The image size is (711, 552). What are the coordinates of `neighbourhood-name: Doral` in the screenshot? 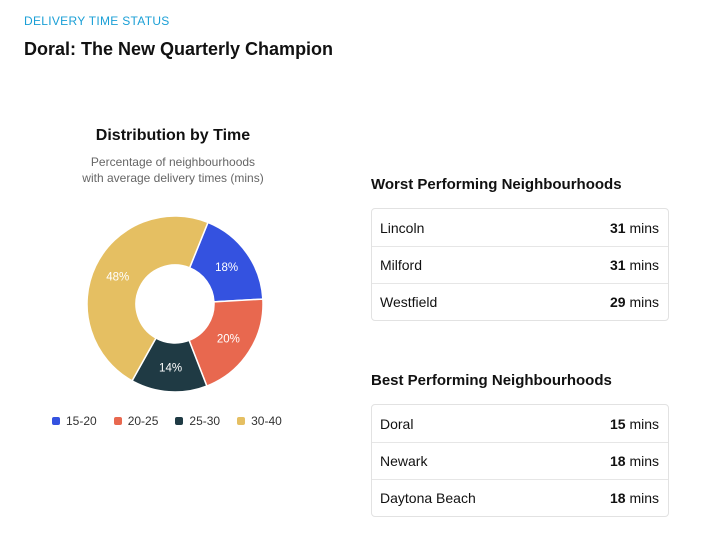 It's located at (397, 423).